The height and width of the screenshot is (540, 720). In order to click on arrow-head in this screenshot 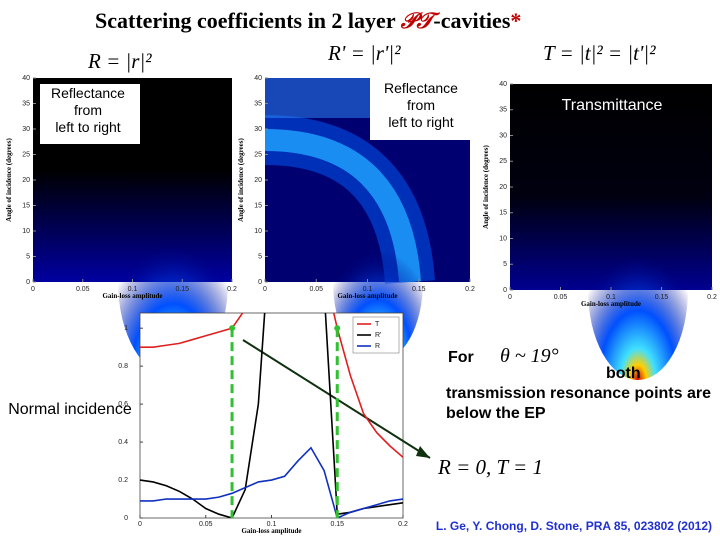, I will do `click(423, 452)`.